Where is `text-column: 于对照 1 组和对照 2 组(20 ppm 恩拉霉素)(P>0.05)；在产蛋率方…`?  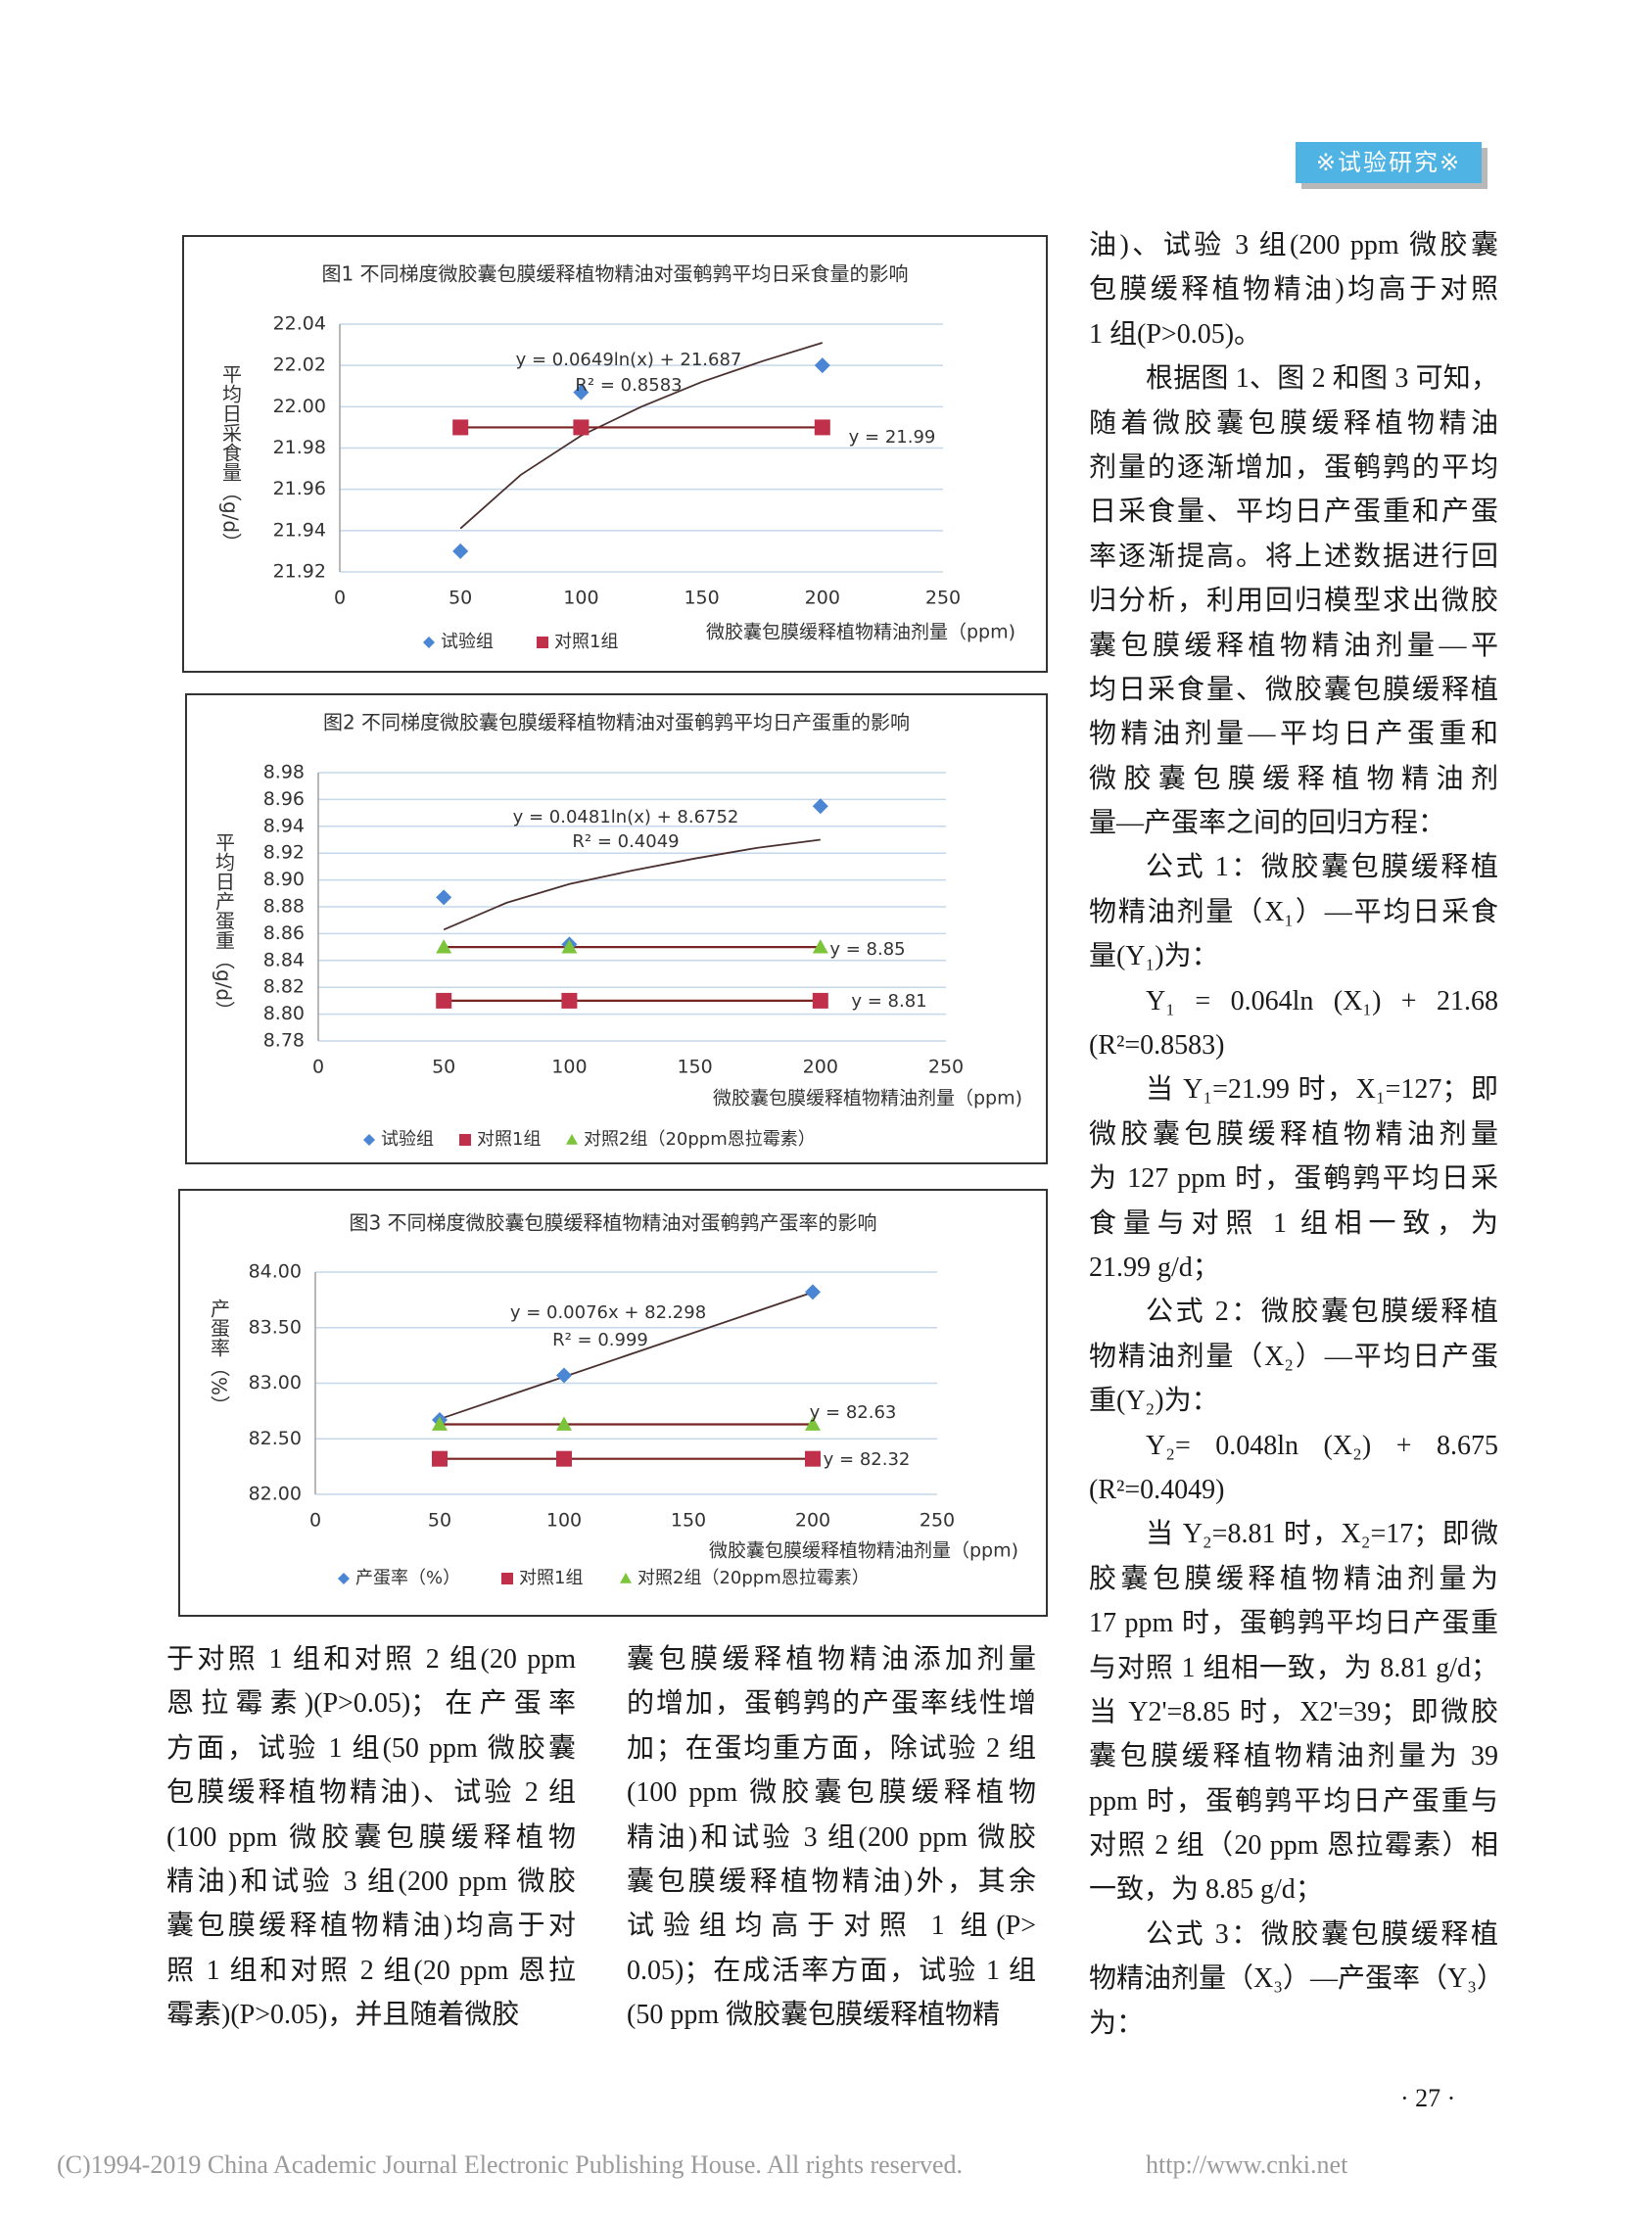 text-column: 于对照 1 组和对照 2 组(20 ppm 恩拉霉素)(P>0.05)；在产蛋率方… is located at coordinates (371, 1837).